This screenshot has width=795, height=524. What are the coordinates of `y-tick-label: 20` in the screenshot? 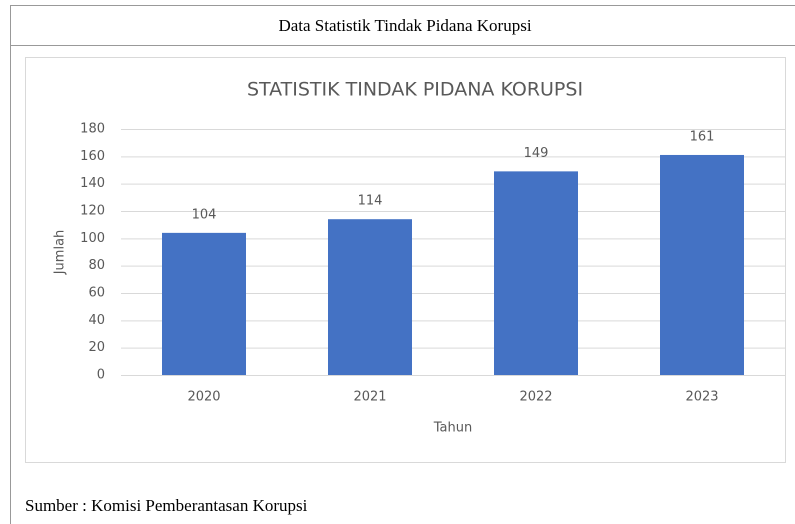 It's located at (96, 347).